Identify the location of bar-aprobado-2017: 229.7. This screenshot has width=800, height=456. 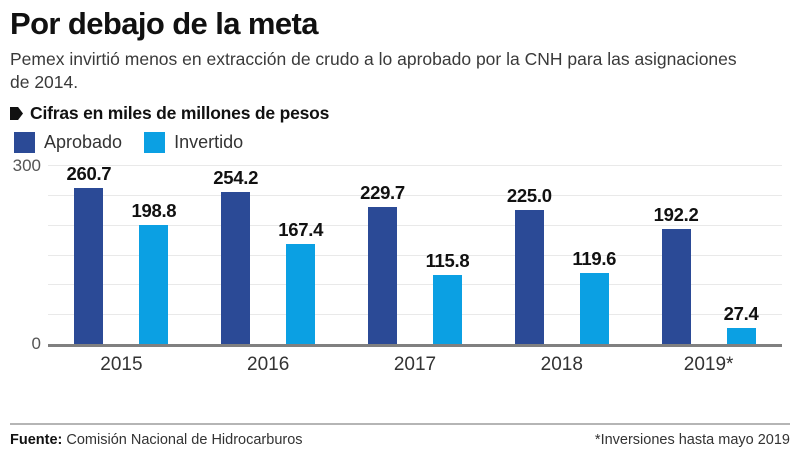
(382, 254).